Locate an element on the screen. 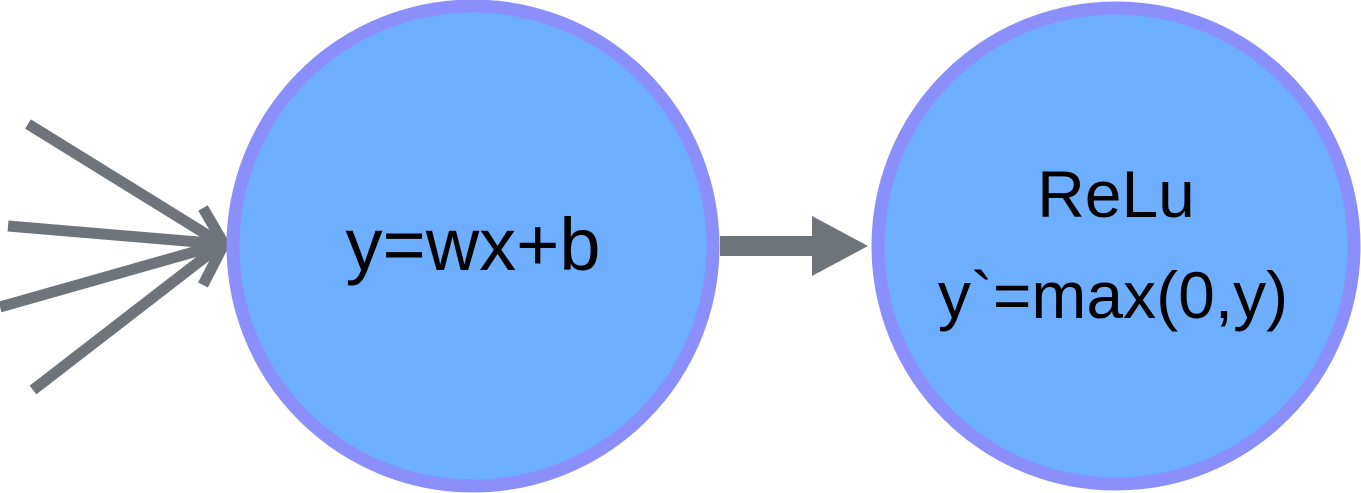  connection-arrowhead is located at coordinates (840, 246).